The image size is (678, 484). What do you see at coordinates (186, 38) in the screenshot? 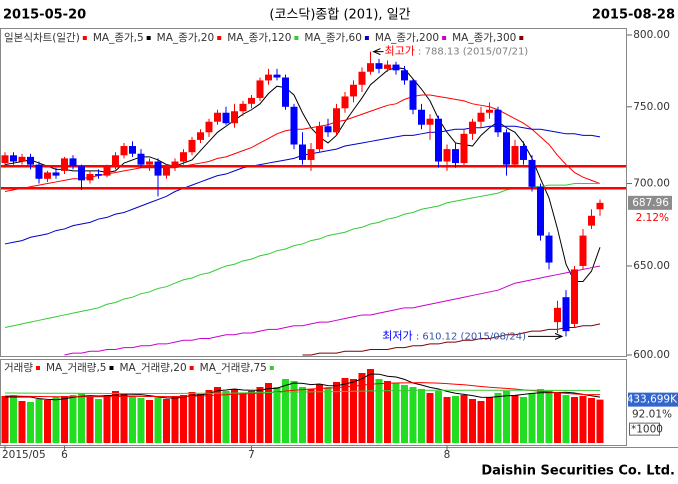
I see `legend-label: MA_종가,20` at bounding box center [186, 38].